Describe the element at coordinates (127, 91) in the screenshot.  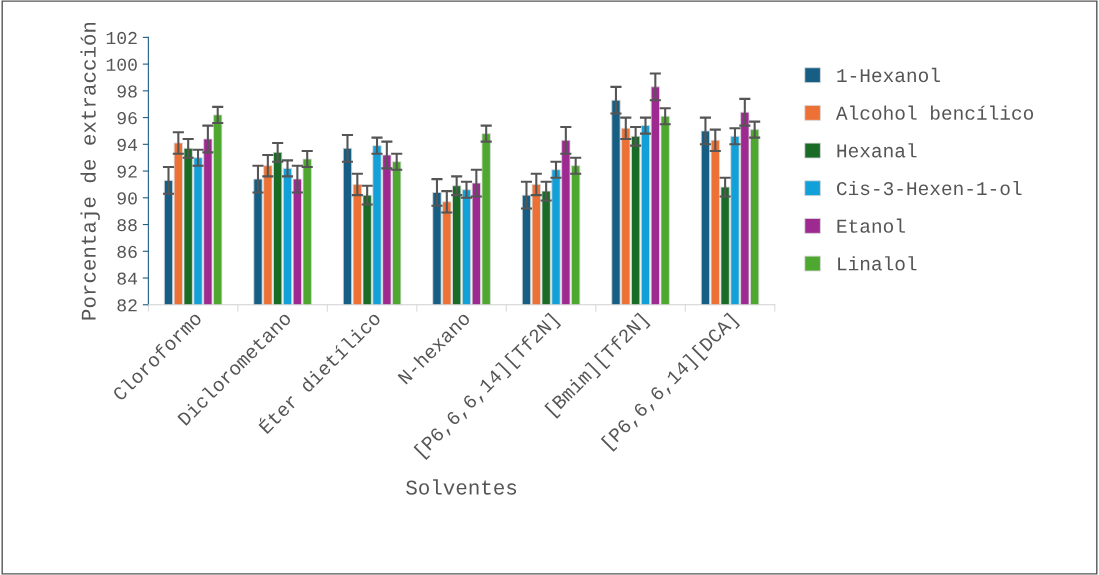
I see `y-tick-label: 98` at that location.